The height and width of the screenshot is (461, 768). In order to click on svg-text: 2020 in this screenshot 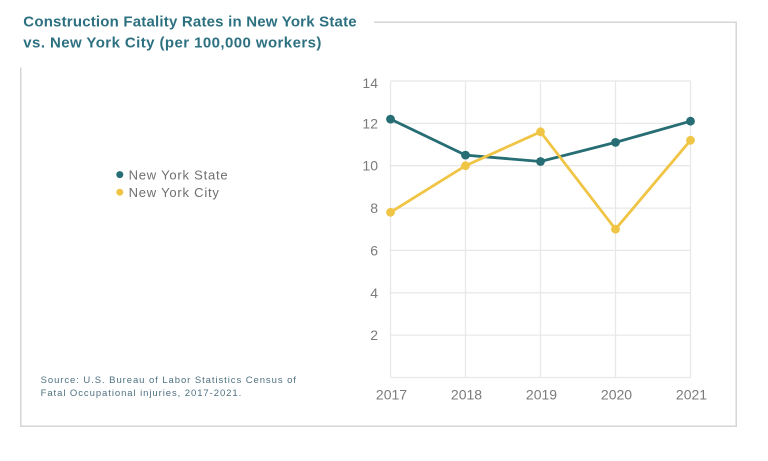, I will do `click(616, 395)`.